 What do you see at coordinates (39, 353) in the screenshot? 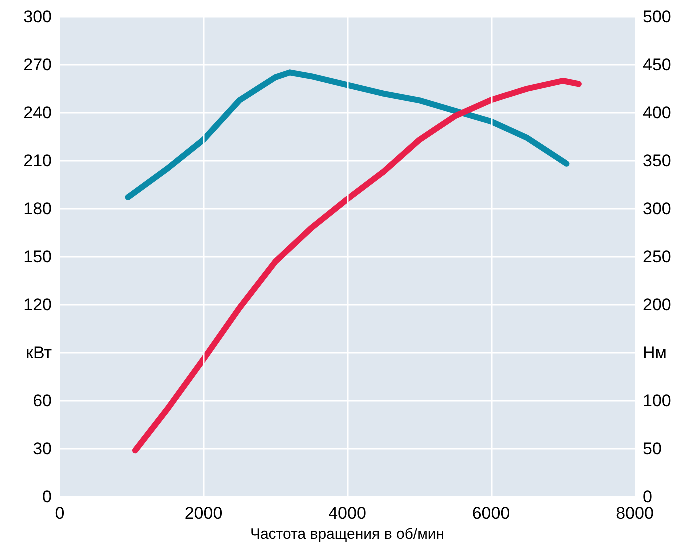
I see `y-tick-label: кВт` at bounding box center [39, 353].